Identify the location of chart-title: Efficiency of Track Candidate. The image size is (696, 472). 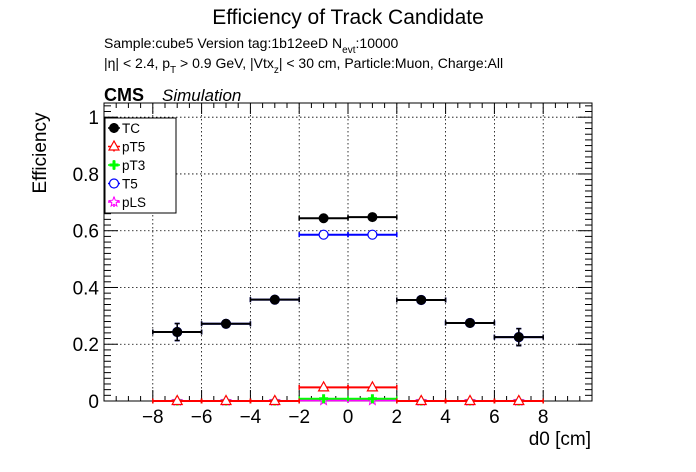
(348, 17).